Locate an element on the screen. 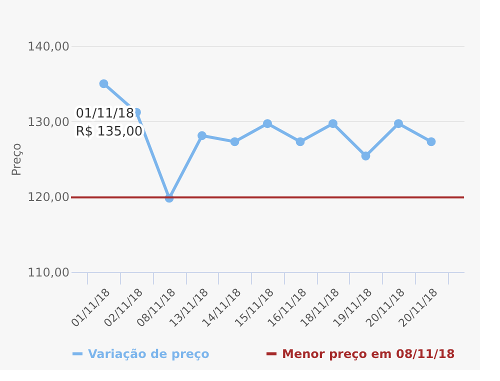  annotation: 01/11/18 R$ 135,00 is located at coordinates (109, 123).